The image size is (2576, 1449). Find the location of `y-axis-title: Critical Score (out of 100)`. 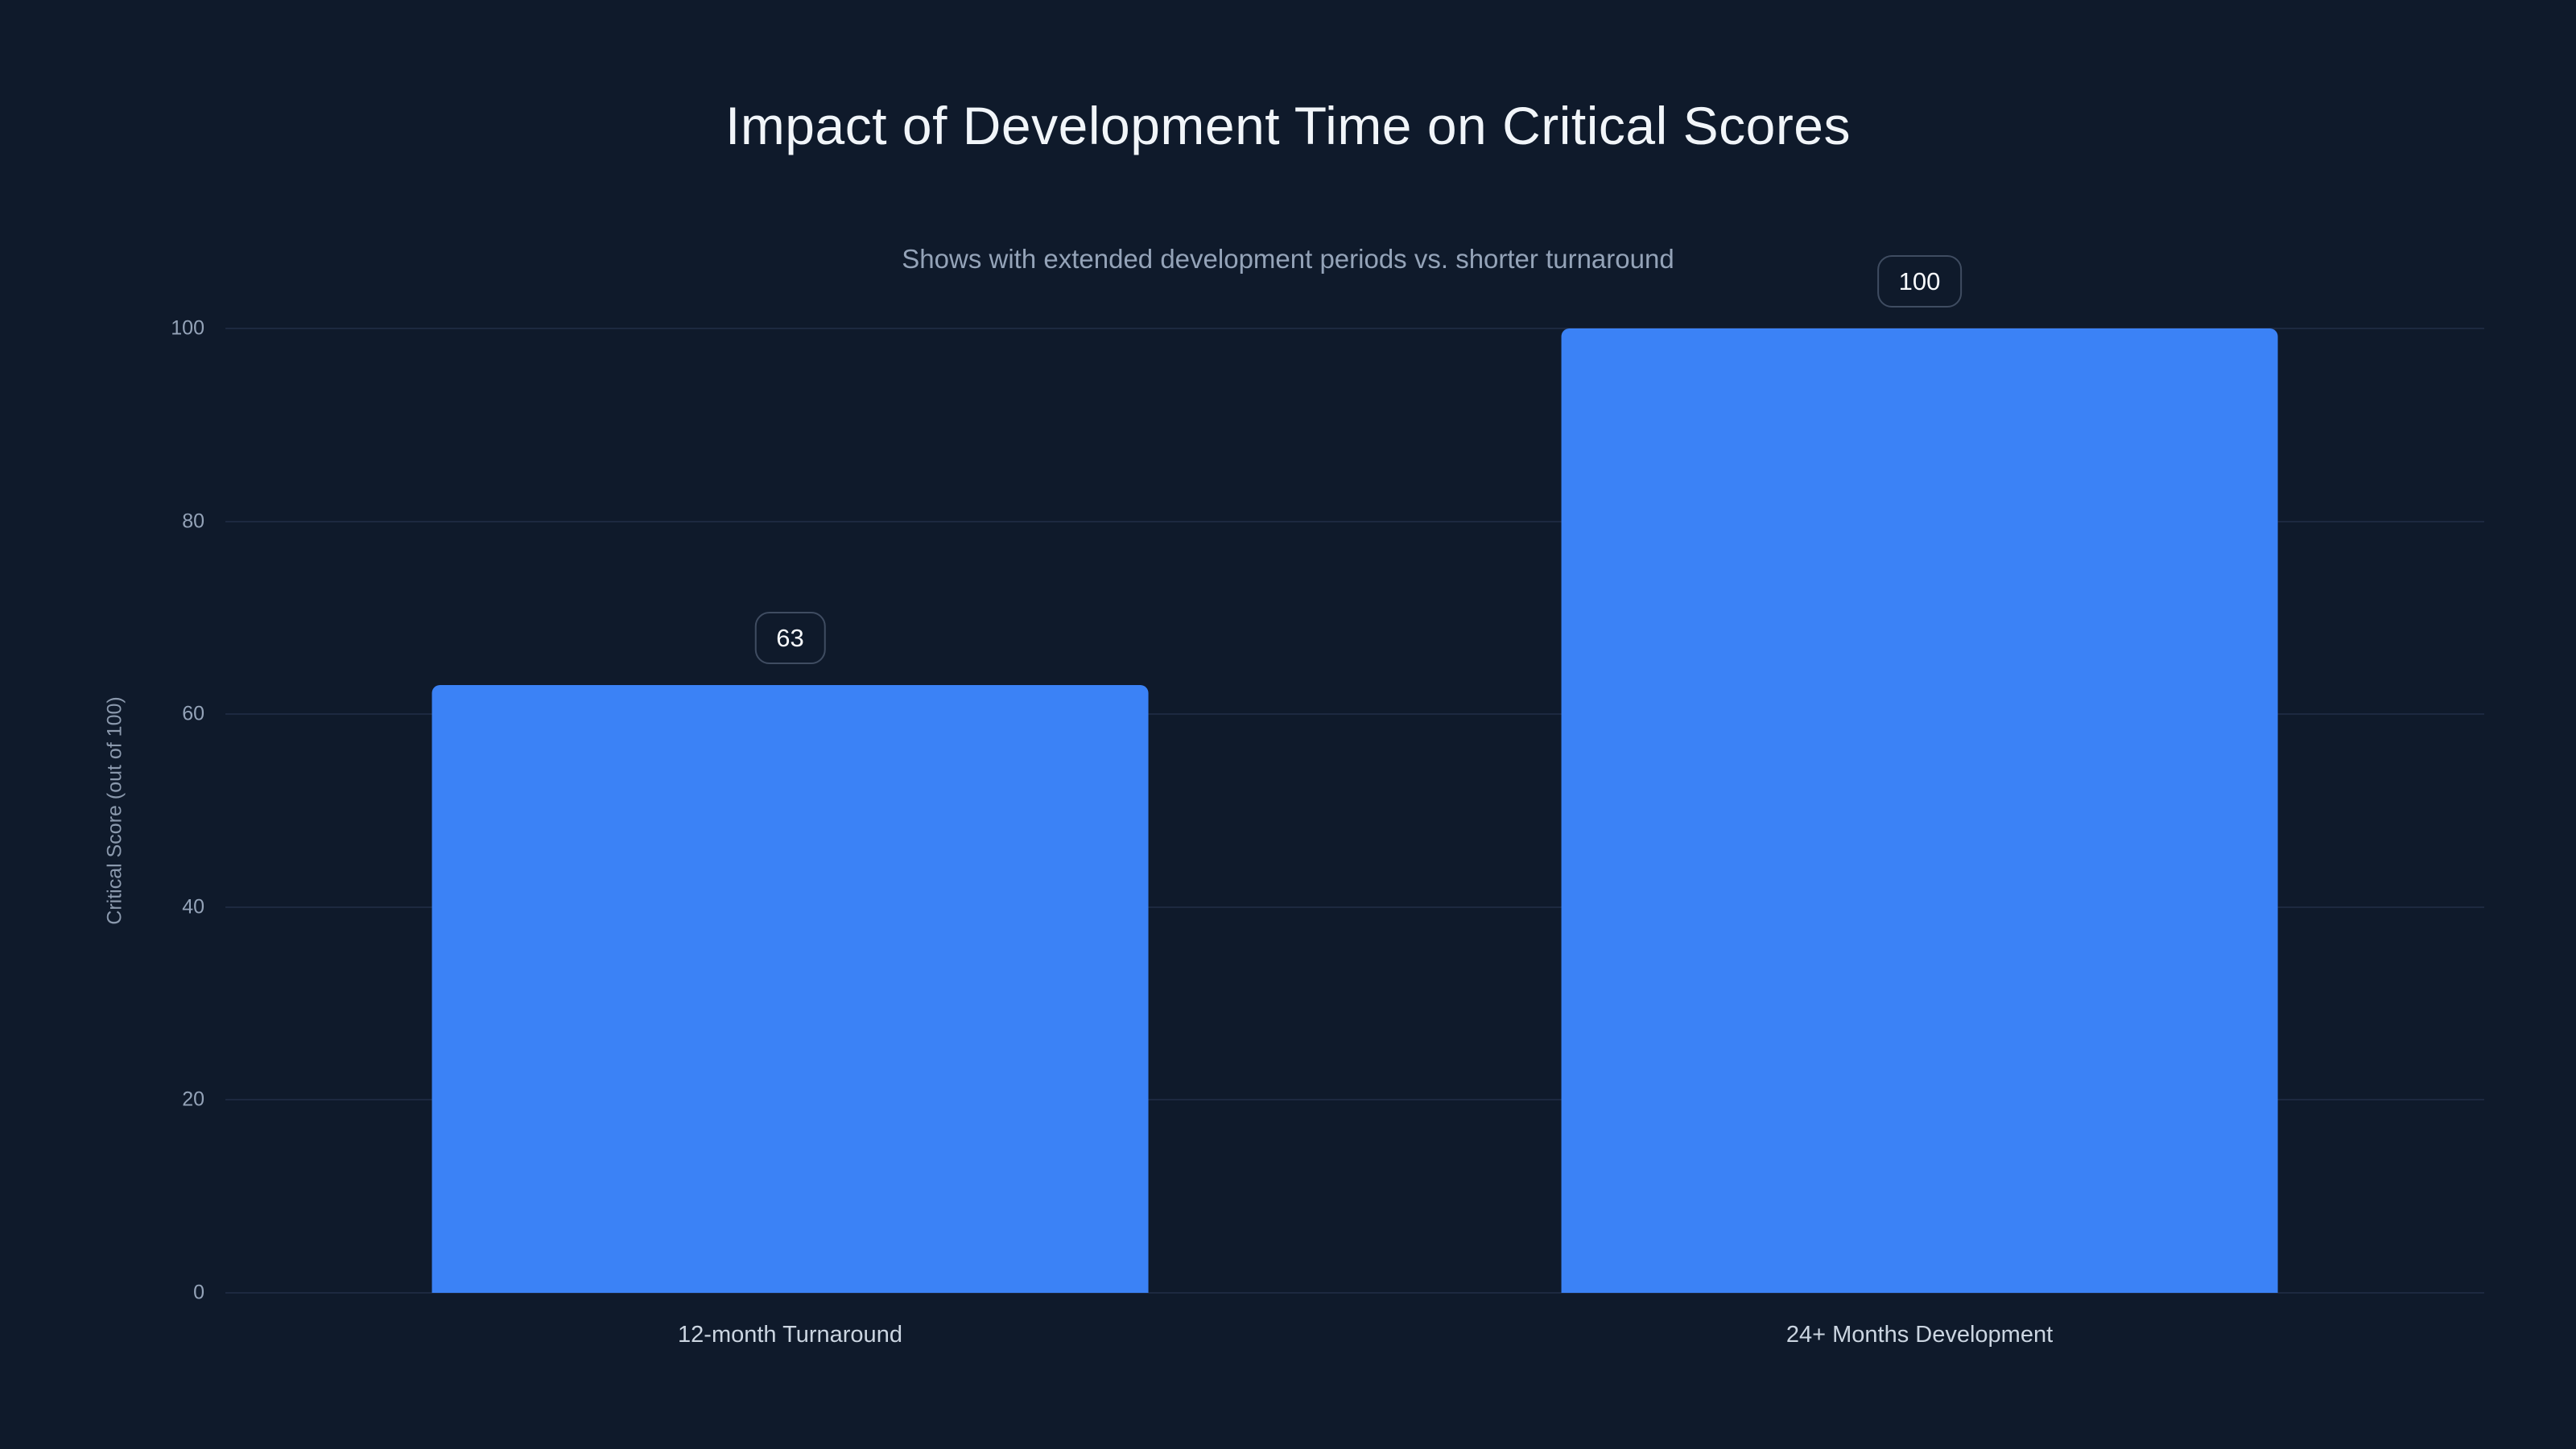

y-axis-title: Critical Score (out of 100) is located at coordinates (114, 810).